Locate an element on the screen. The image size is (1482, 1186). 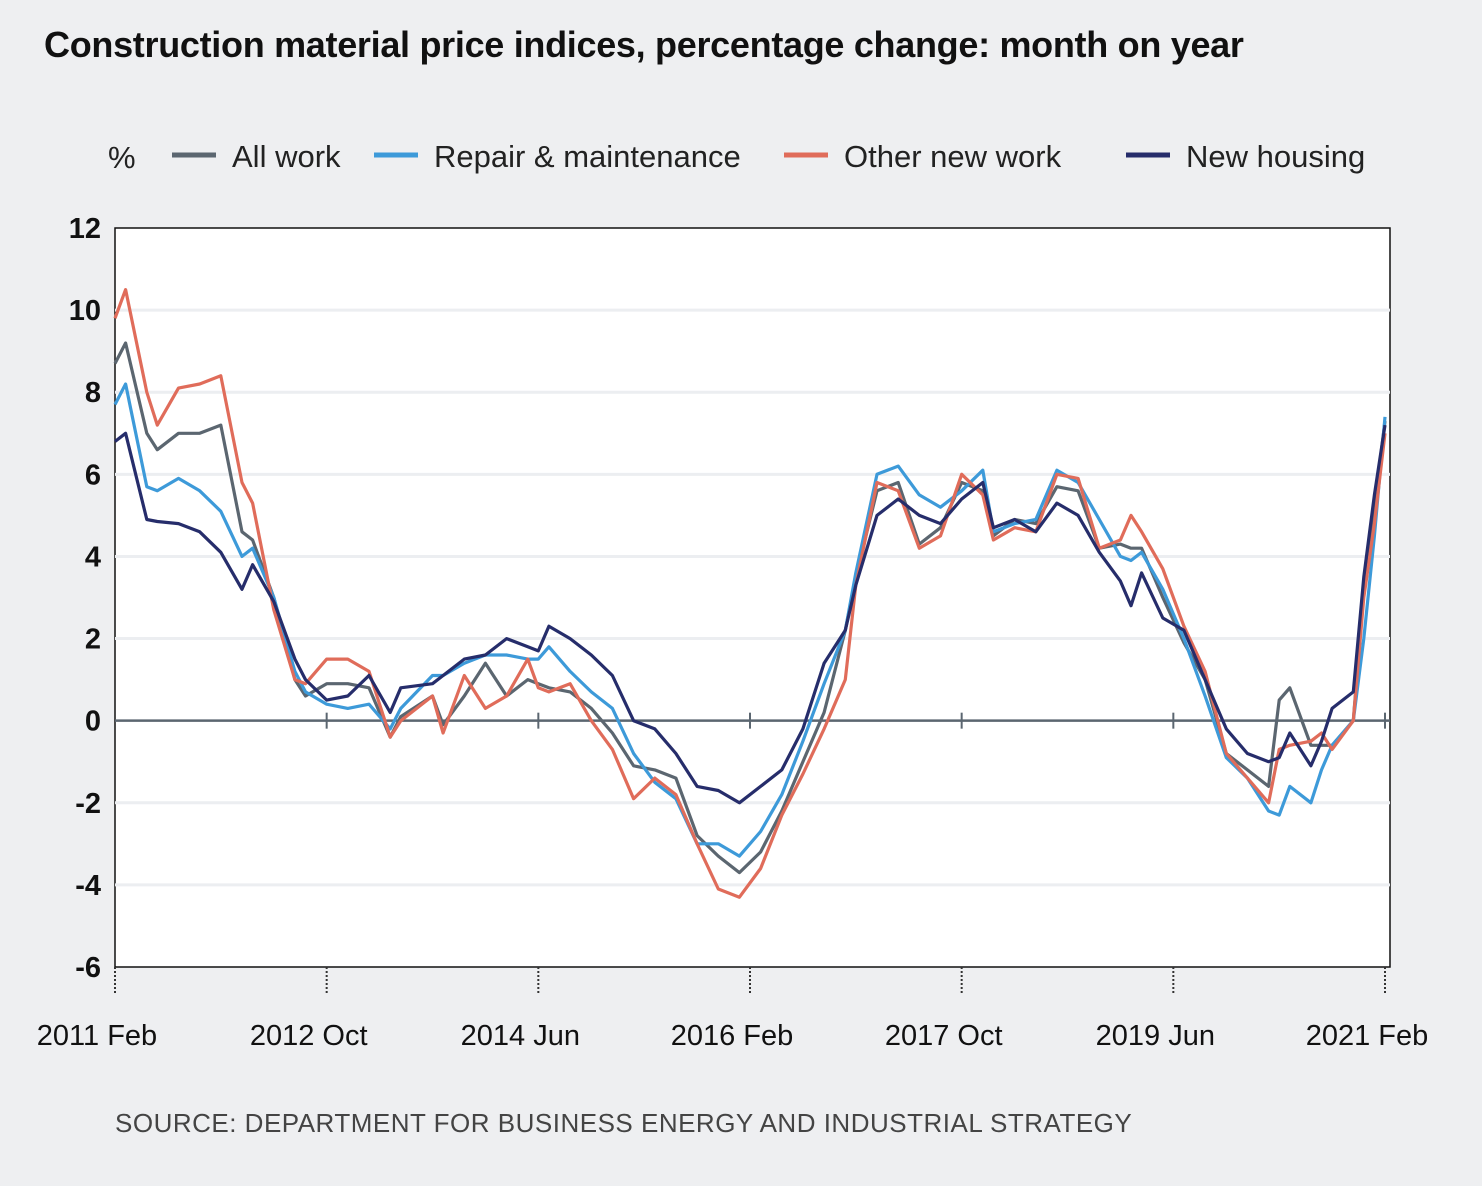
y-tick-label: 6 is located at coordinates (93, 475).